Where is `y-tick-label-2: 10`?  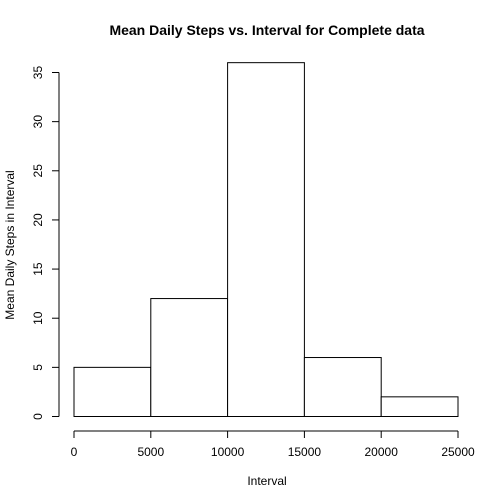
y-tick-label-2: 10 is located at coordinates (38, 318).